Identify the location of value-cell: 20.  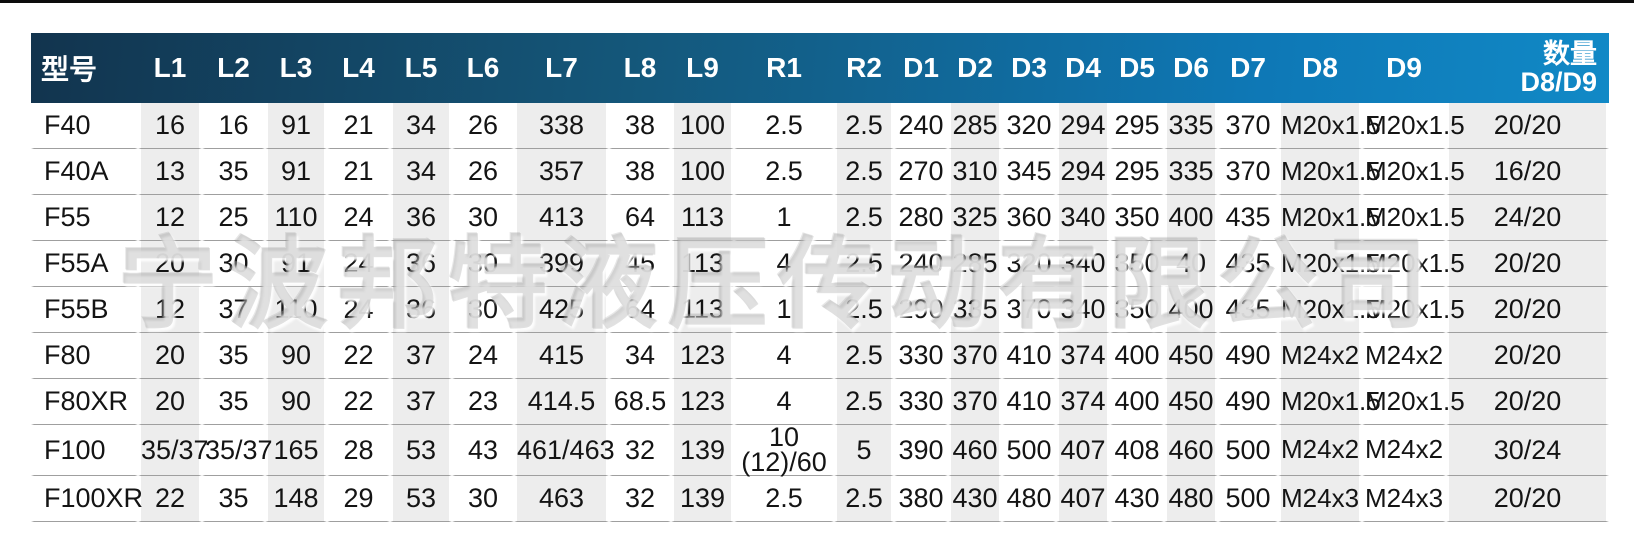
(170, 356).